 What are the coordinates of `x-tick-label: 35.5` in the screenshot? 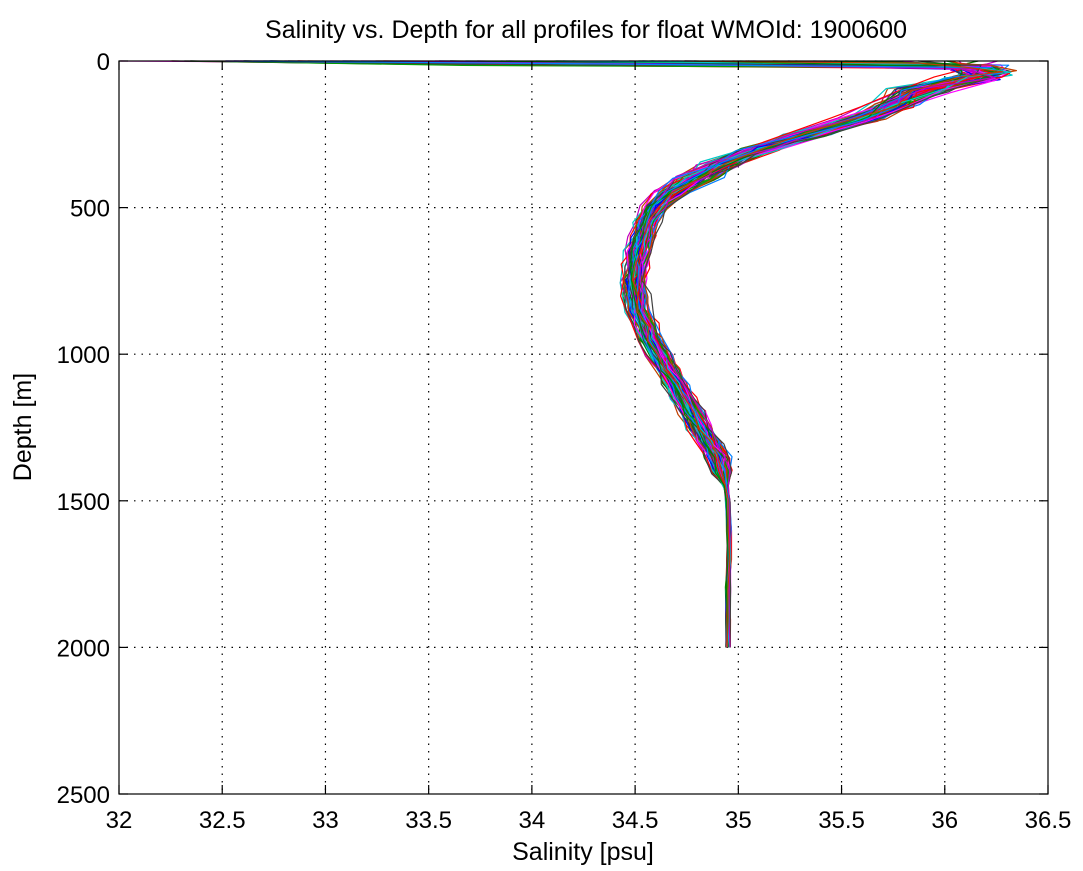 It's located at (841, 820).